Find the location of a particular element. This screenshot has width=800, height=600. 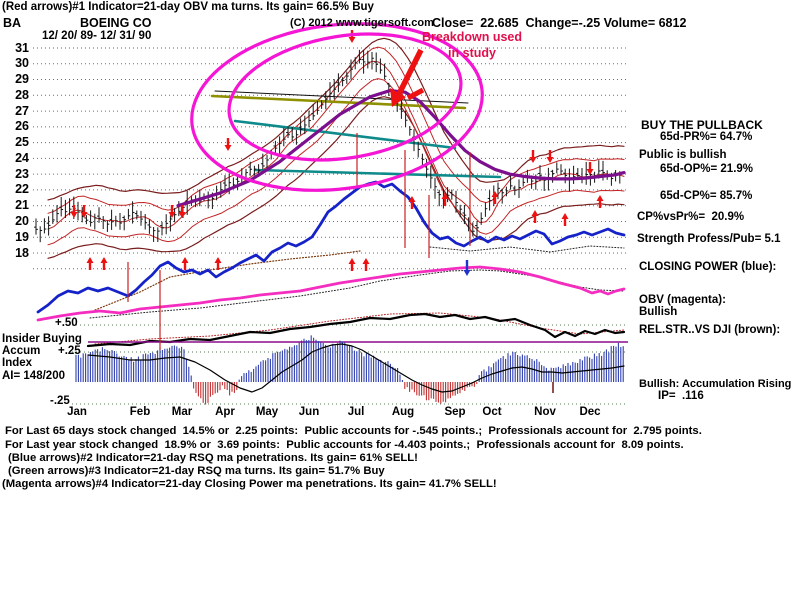

teal-trendline-lower is located at coordinates (377, 173).